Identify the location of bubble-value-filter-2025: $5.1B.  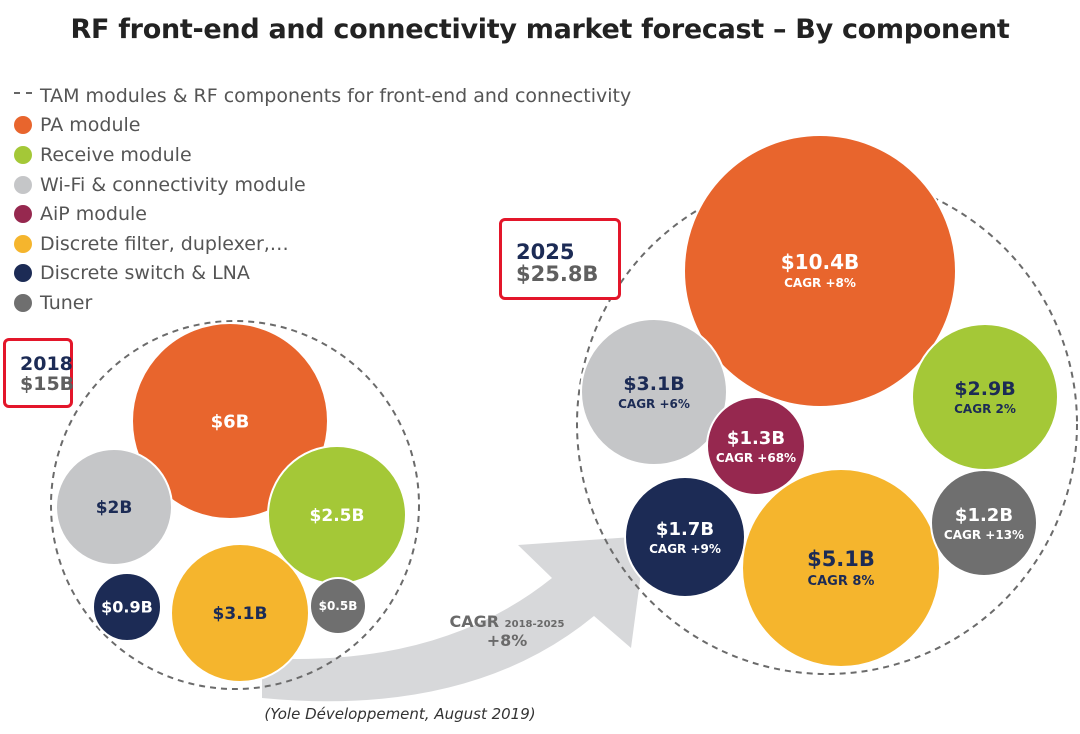
(841, 559).